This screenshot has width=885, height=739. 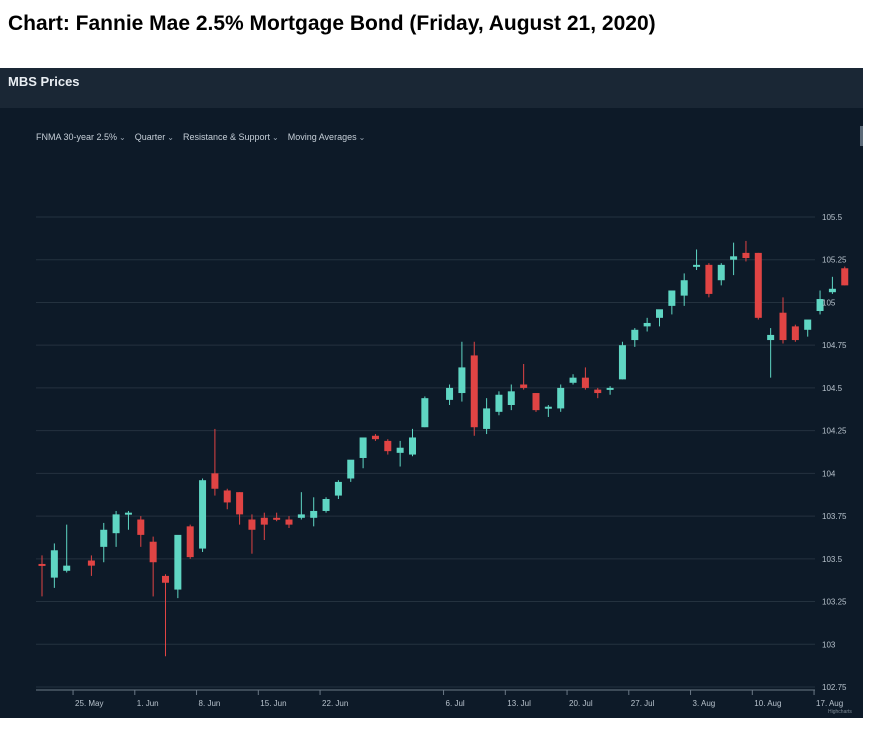 I want to click on x-tick-label: 15. Jun, so click(x=273, y=703).